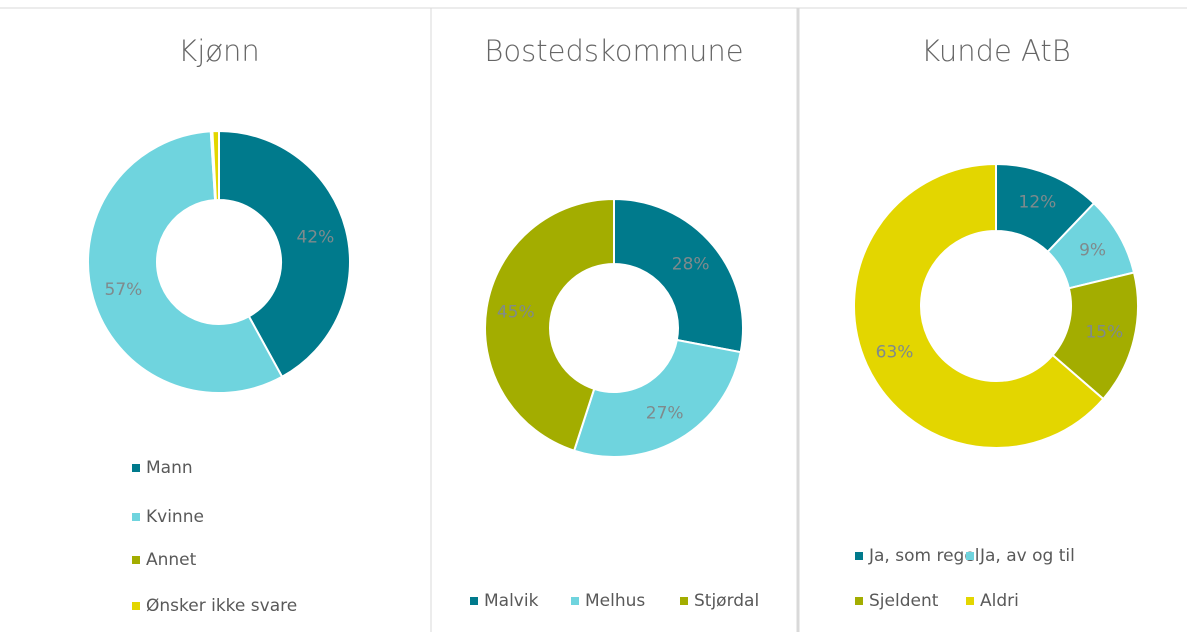  Describe the element at coordinates (613, 51) in the screenshot. I see `chart-title: Bostedskommune` at that location.